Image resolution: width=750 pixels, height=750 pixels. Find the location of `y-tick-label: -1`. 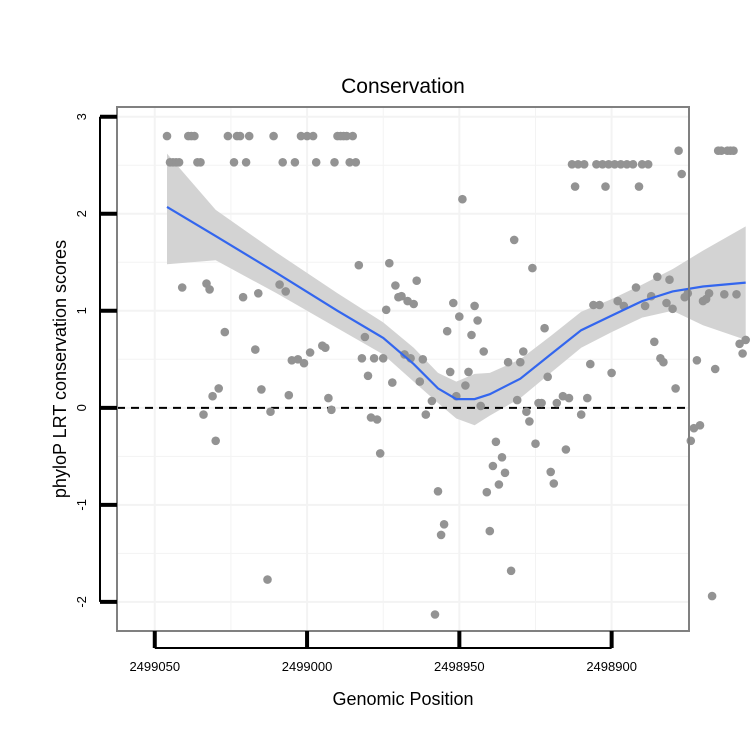

y-tick-label: -1 is located at coordinates (81, 505).